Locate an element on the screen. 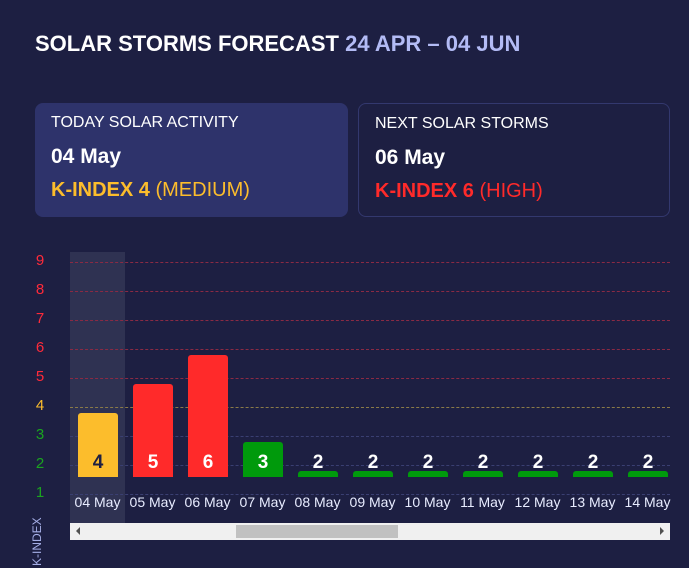  bar-value-label: 5 is located at coordinates (153, 462).